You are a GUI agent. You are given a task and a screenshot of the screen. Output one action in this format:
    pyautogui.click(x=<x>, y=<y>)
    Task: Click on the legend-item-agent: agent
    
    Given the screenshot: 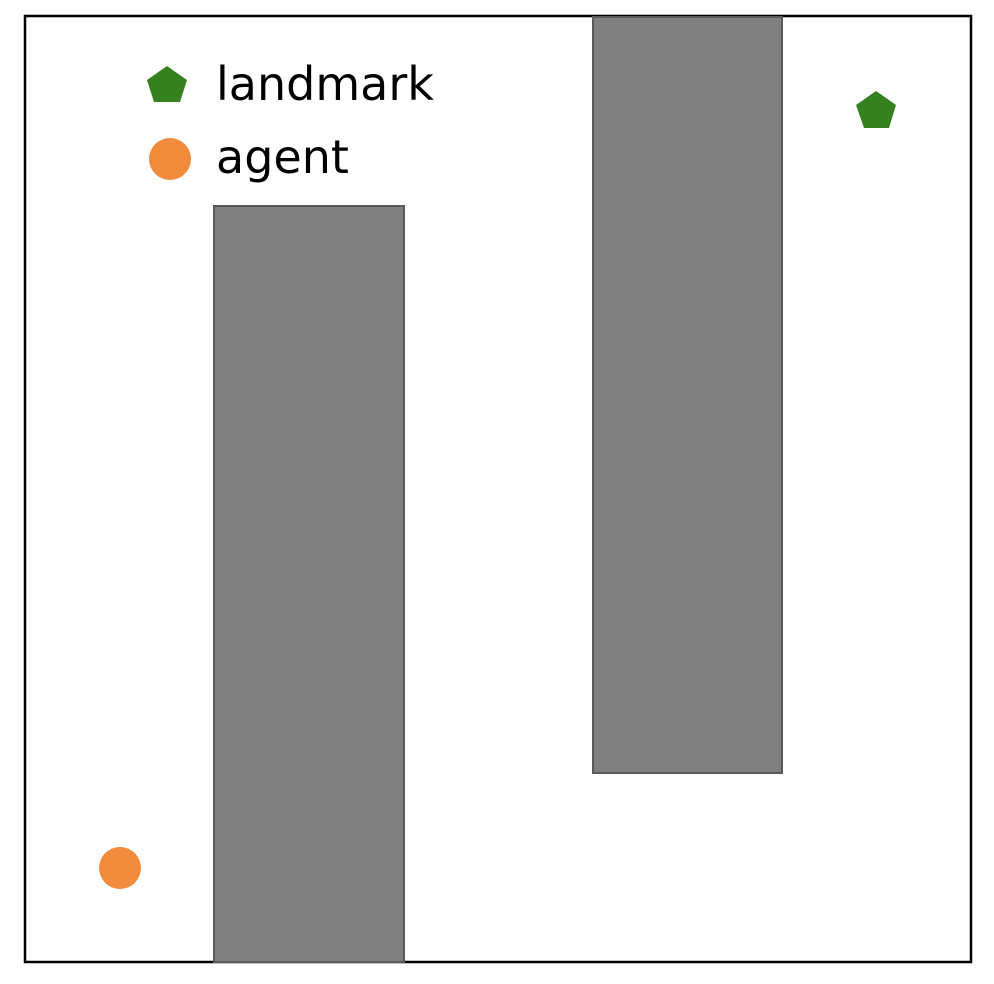 What is the action you would take?
    pyautogui.click(x=249, y=157)
    